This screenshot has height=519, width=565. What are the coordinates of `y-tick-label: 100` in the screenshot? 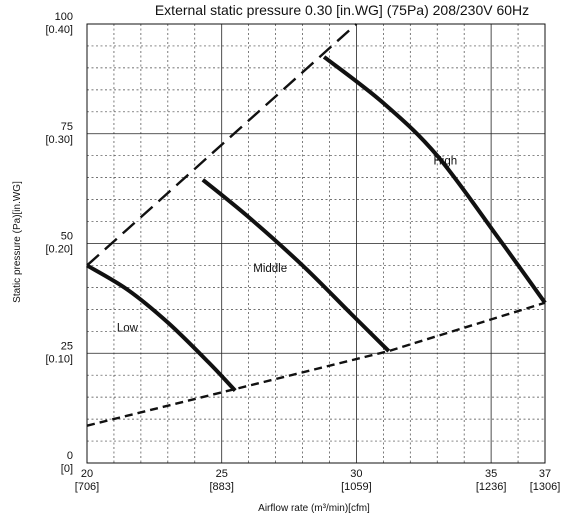 It's located at (64, 17).